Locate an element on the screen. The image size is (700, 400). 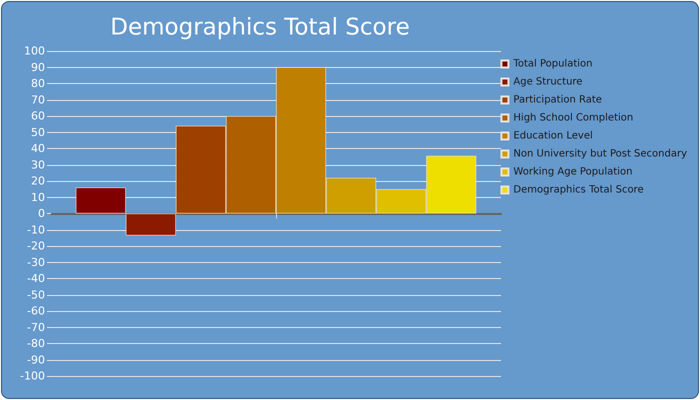
y-tick-label: 40 is located at coordinates (38, 148).